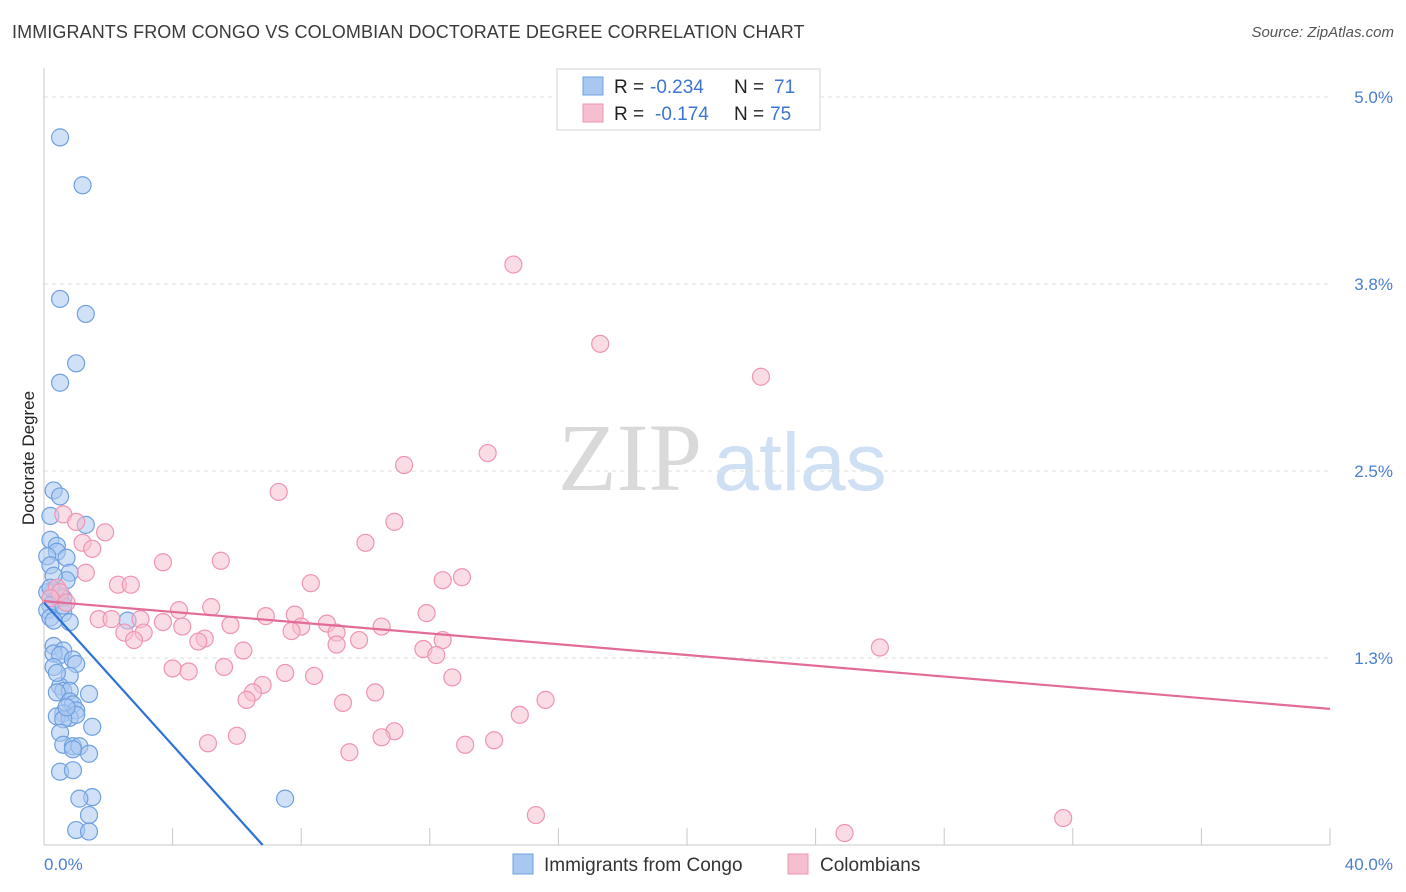  Describe the element at coordinates (784, 87) in the screenshot. I see `legend-n-value-congo: 71` at that location.